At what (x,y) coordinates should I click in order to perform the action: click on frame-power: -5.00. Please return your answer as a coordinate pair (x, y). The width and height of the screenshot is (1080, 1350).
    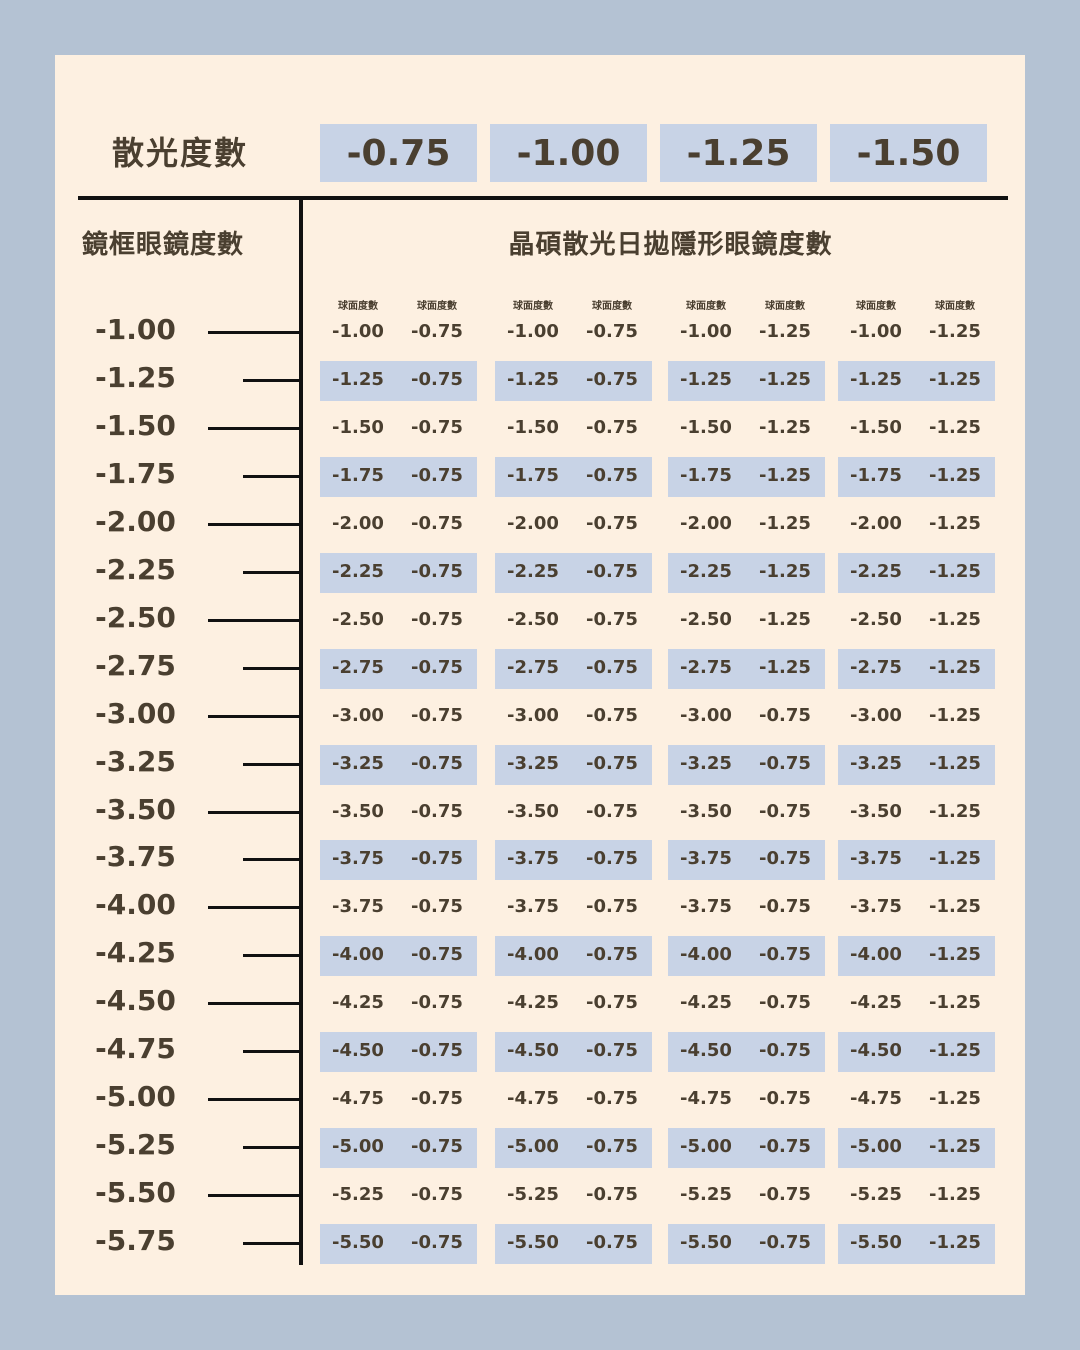
    Looking at the image, I should click on (135, 1097).